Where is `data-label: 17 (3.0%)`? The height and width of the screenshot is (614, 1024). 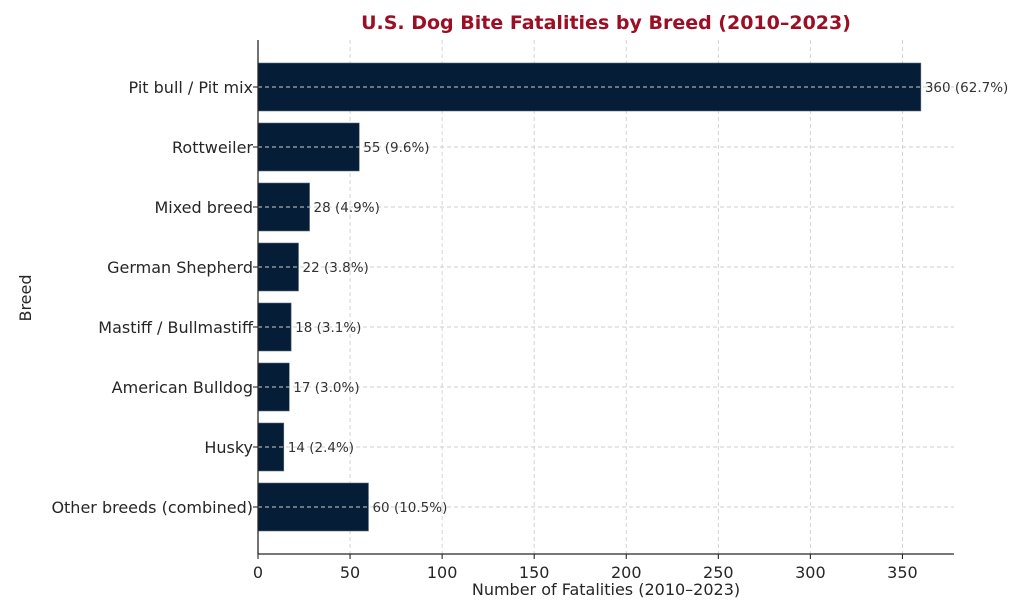 data-label: 17 (3.0%) is located at coordinates (326, 388).